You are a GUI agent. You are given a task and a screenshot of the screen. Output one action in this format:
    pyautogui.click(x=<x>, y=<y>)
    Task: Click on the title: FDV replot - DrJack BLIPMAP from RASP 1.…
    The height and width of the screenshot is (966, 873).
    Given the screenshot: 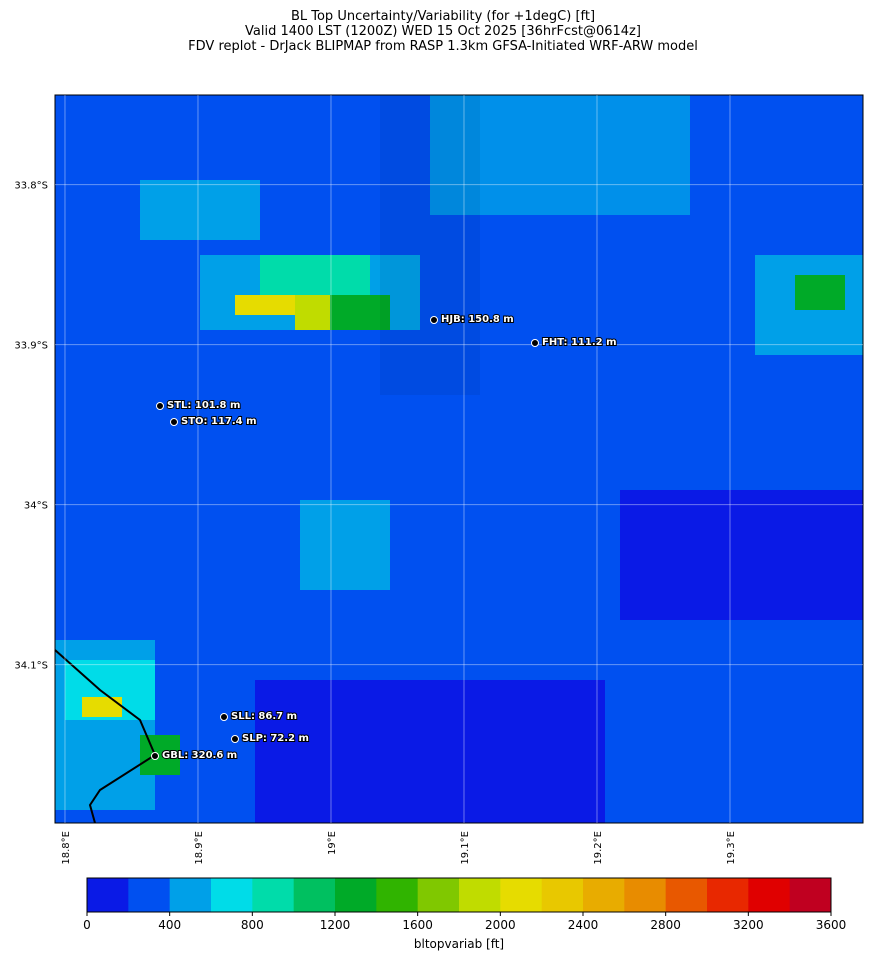 What is the action you would take?
    pyautogui.click(x=443, y=46)
    